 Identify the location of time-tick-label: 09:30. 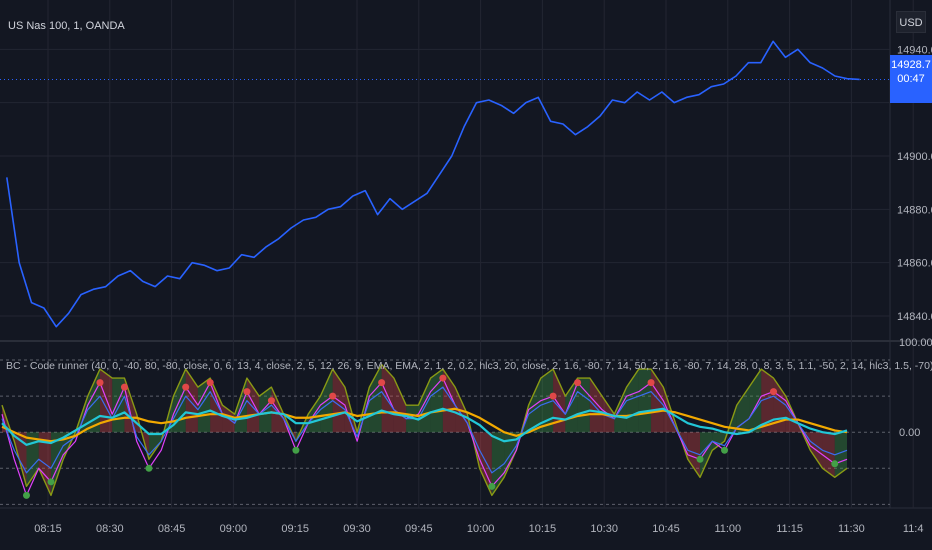
(357, 529).